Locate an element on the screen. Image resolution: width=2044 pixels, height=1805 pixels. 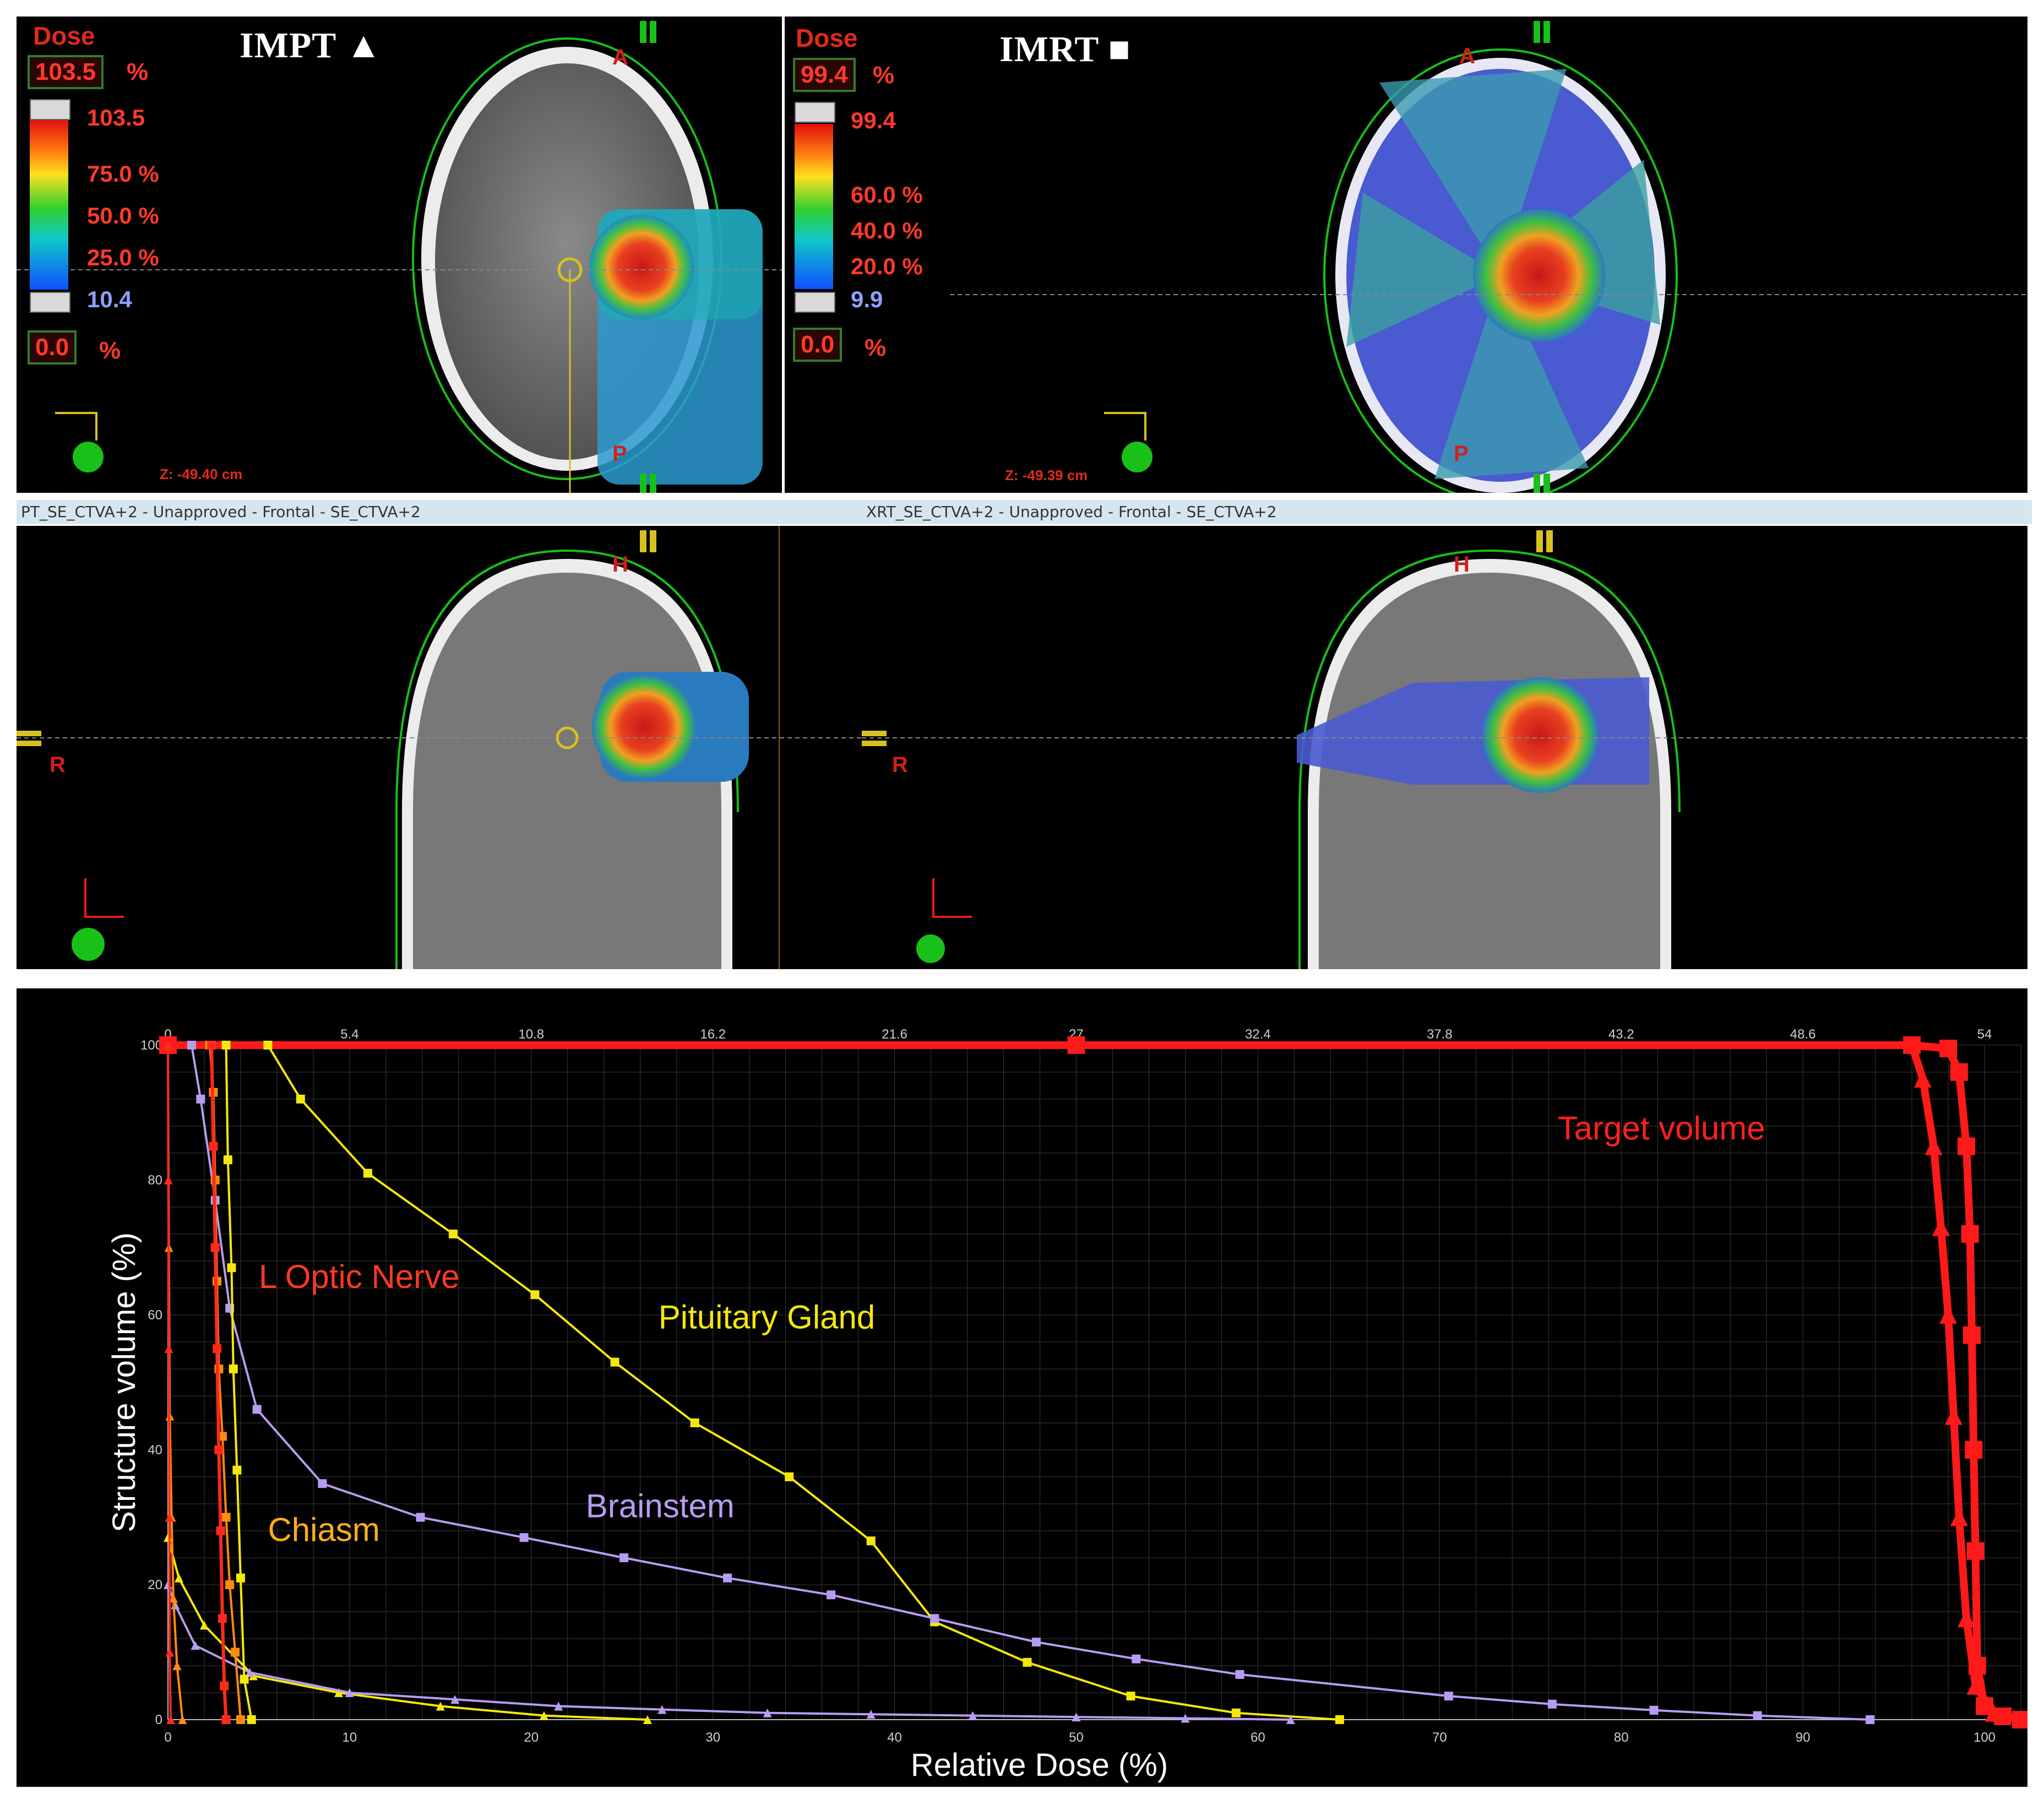
imrt-scale-label-4: 20.0 % is located at coordinates (887, 266).